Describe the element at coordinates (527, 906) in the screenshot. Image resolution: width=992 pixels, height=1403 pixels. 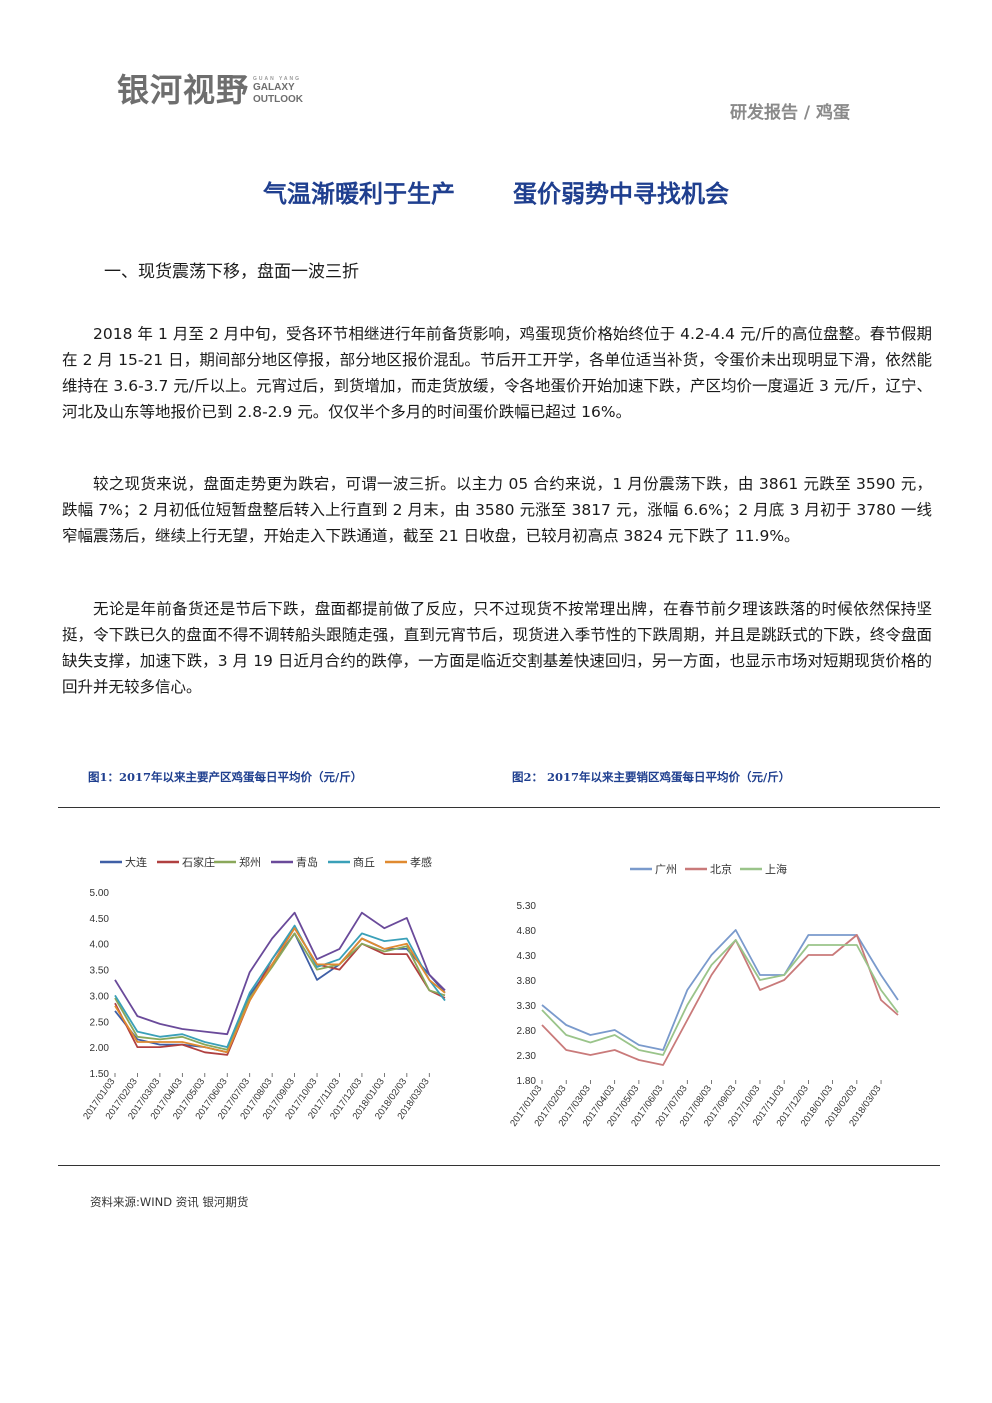
I see `y-tick-label: 5.30` at that location.